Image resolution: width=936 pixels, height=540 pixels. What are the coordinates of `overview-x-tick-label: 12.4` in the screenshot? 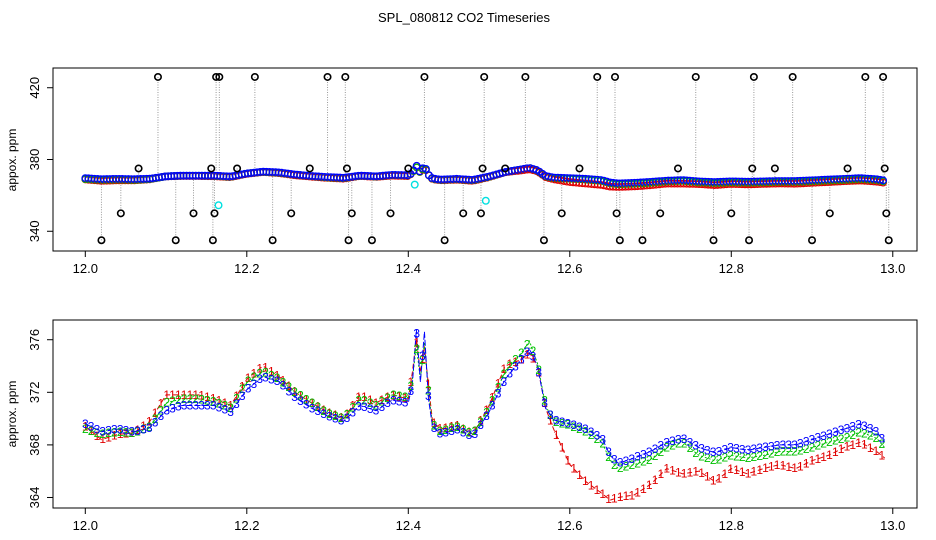 It's located at (408, 268).